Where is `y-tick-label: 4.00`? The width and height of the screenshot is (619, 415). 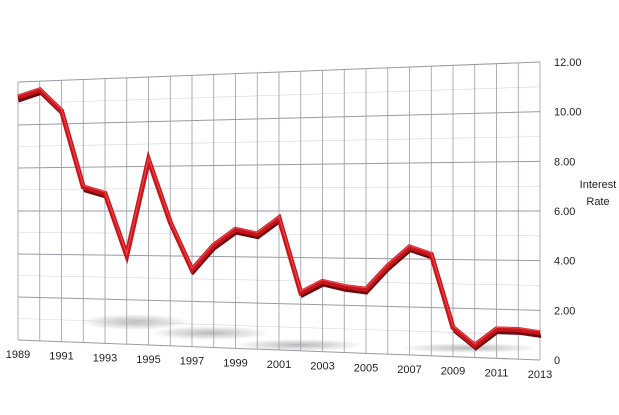
y-tick-label: 4.00 is located at coordinates (564, 262).